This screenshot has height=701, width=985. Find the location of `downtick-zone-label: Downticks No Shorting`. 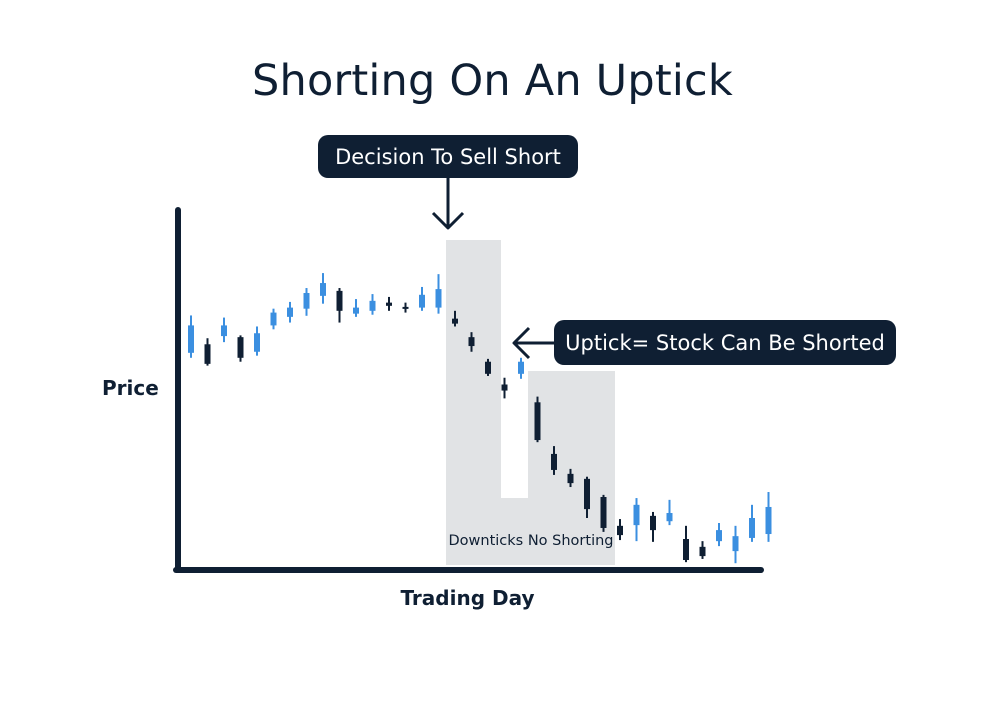

downtick-zone-label: Downticks No Shorting is located at coordinates (531, 541).